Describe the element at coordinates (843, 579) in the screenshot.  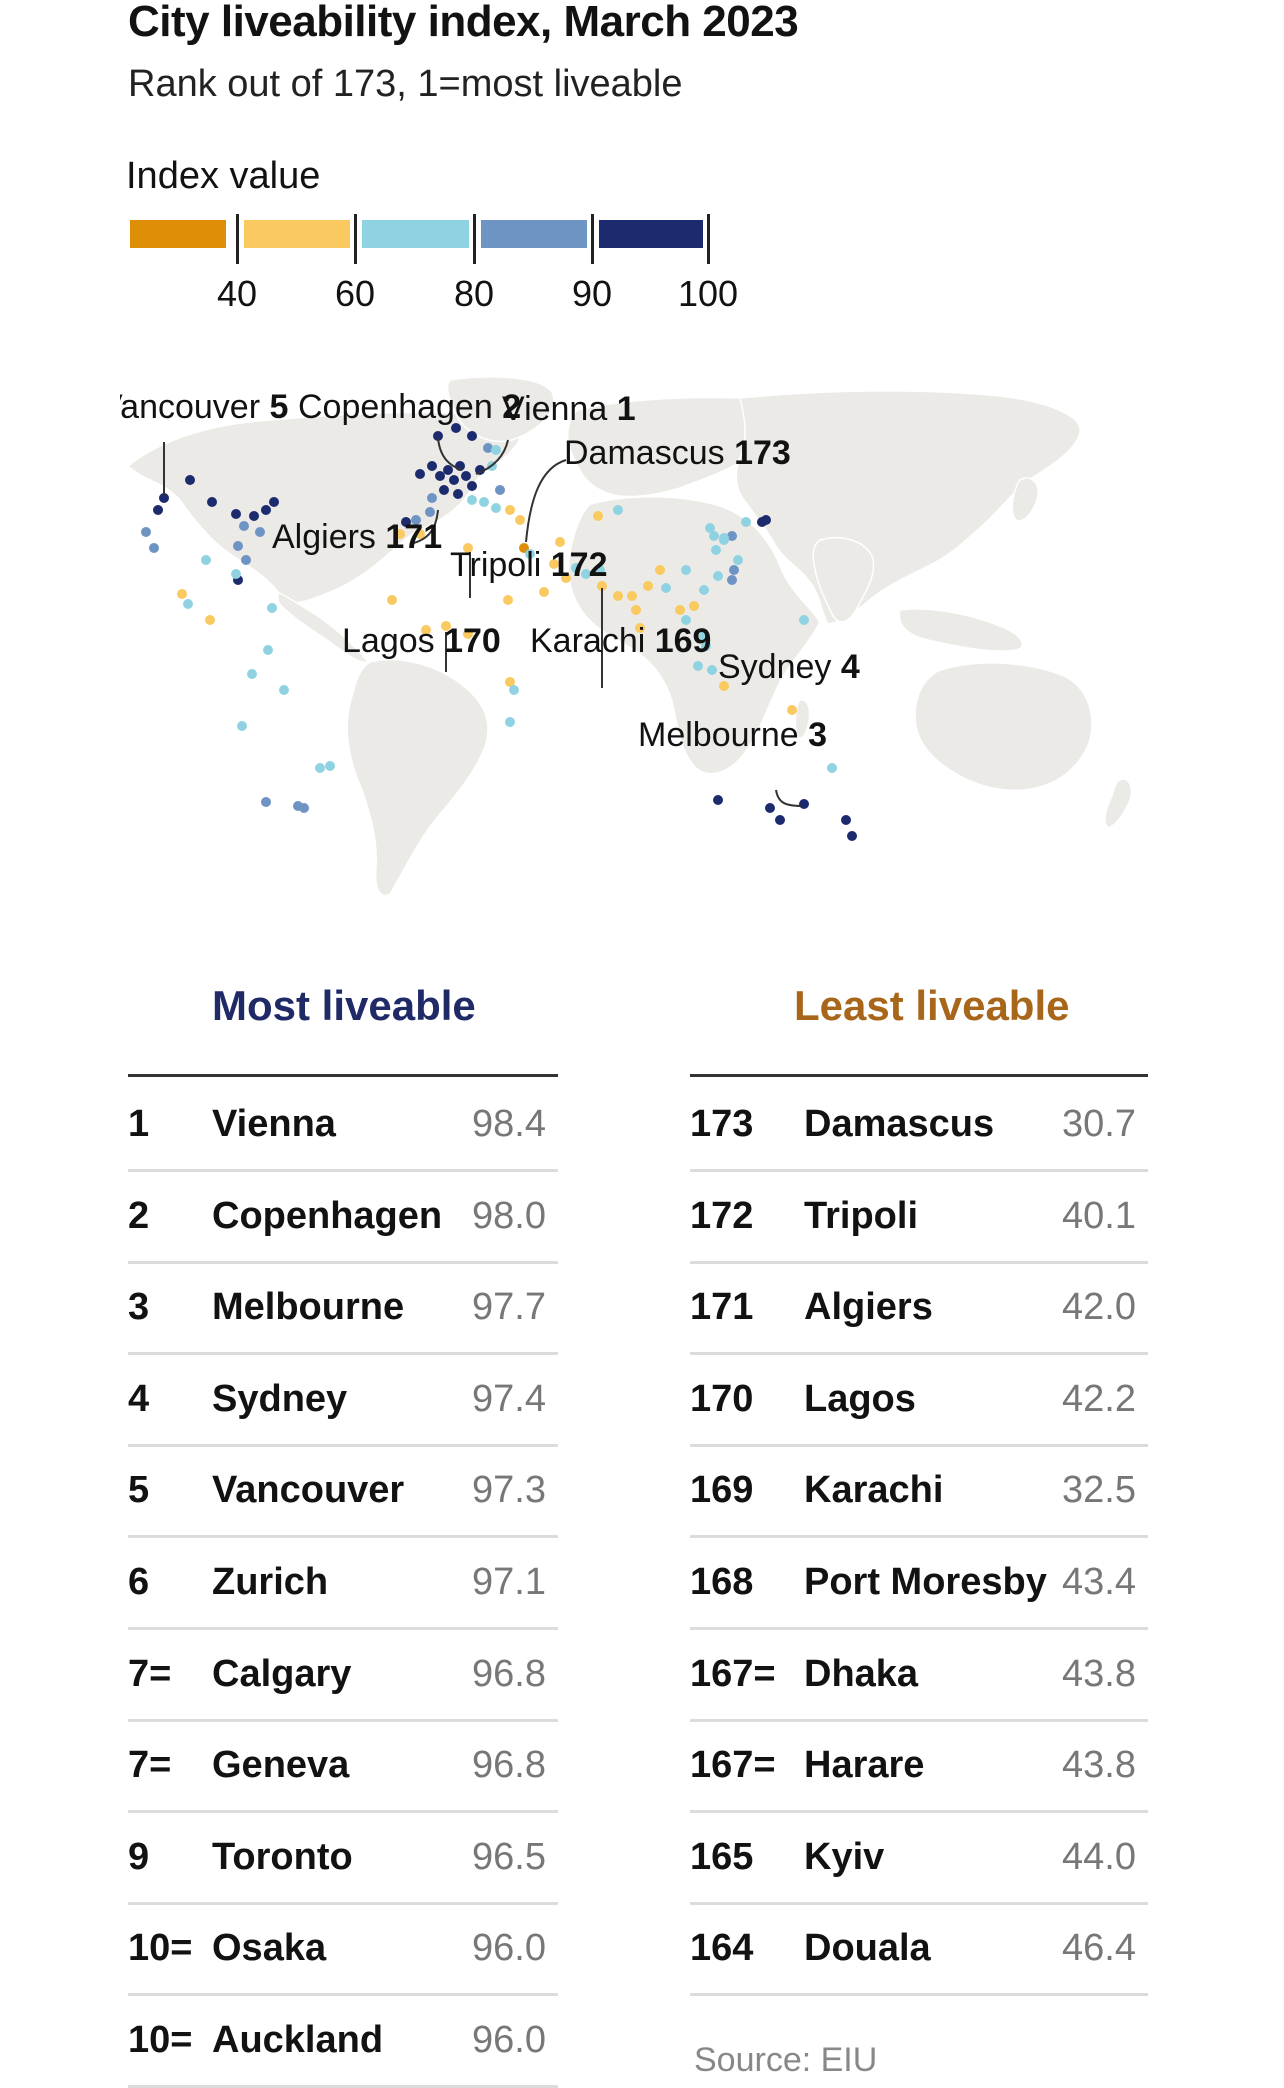
I see `india-landmass` at that location.